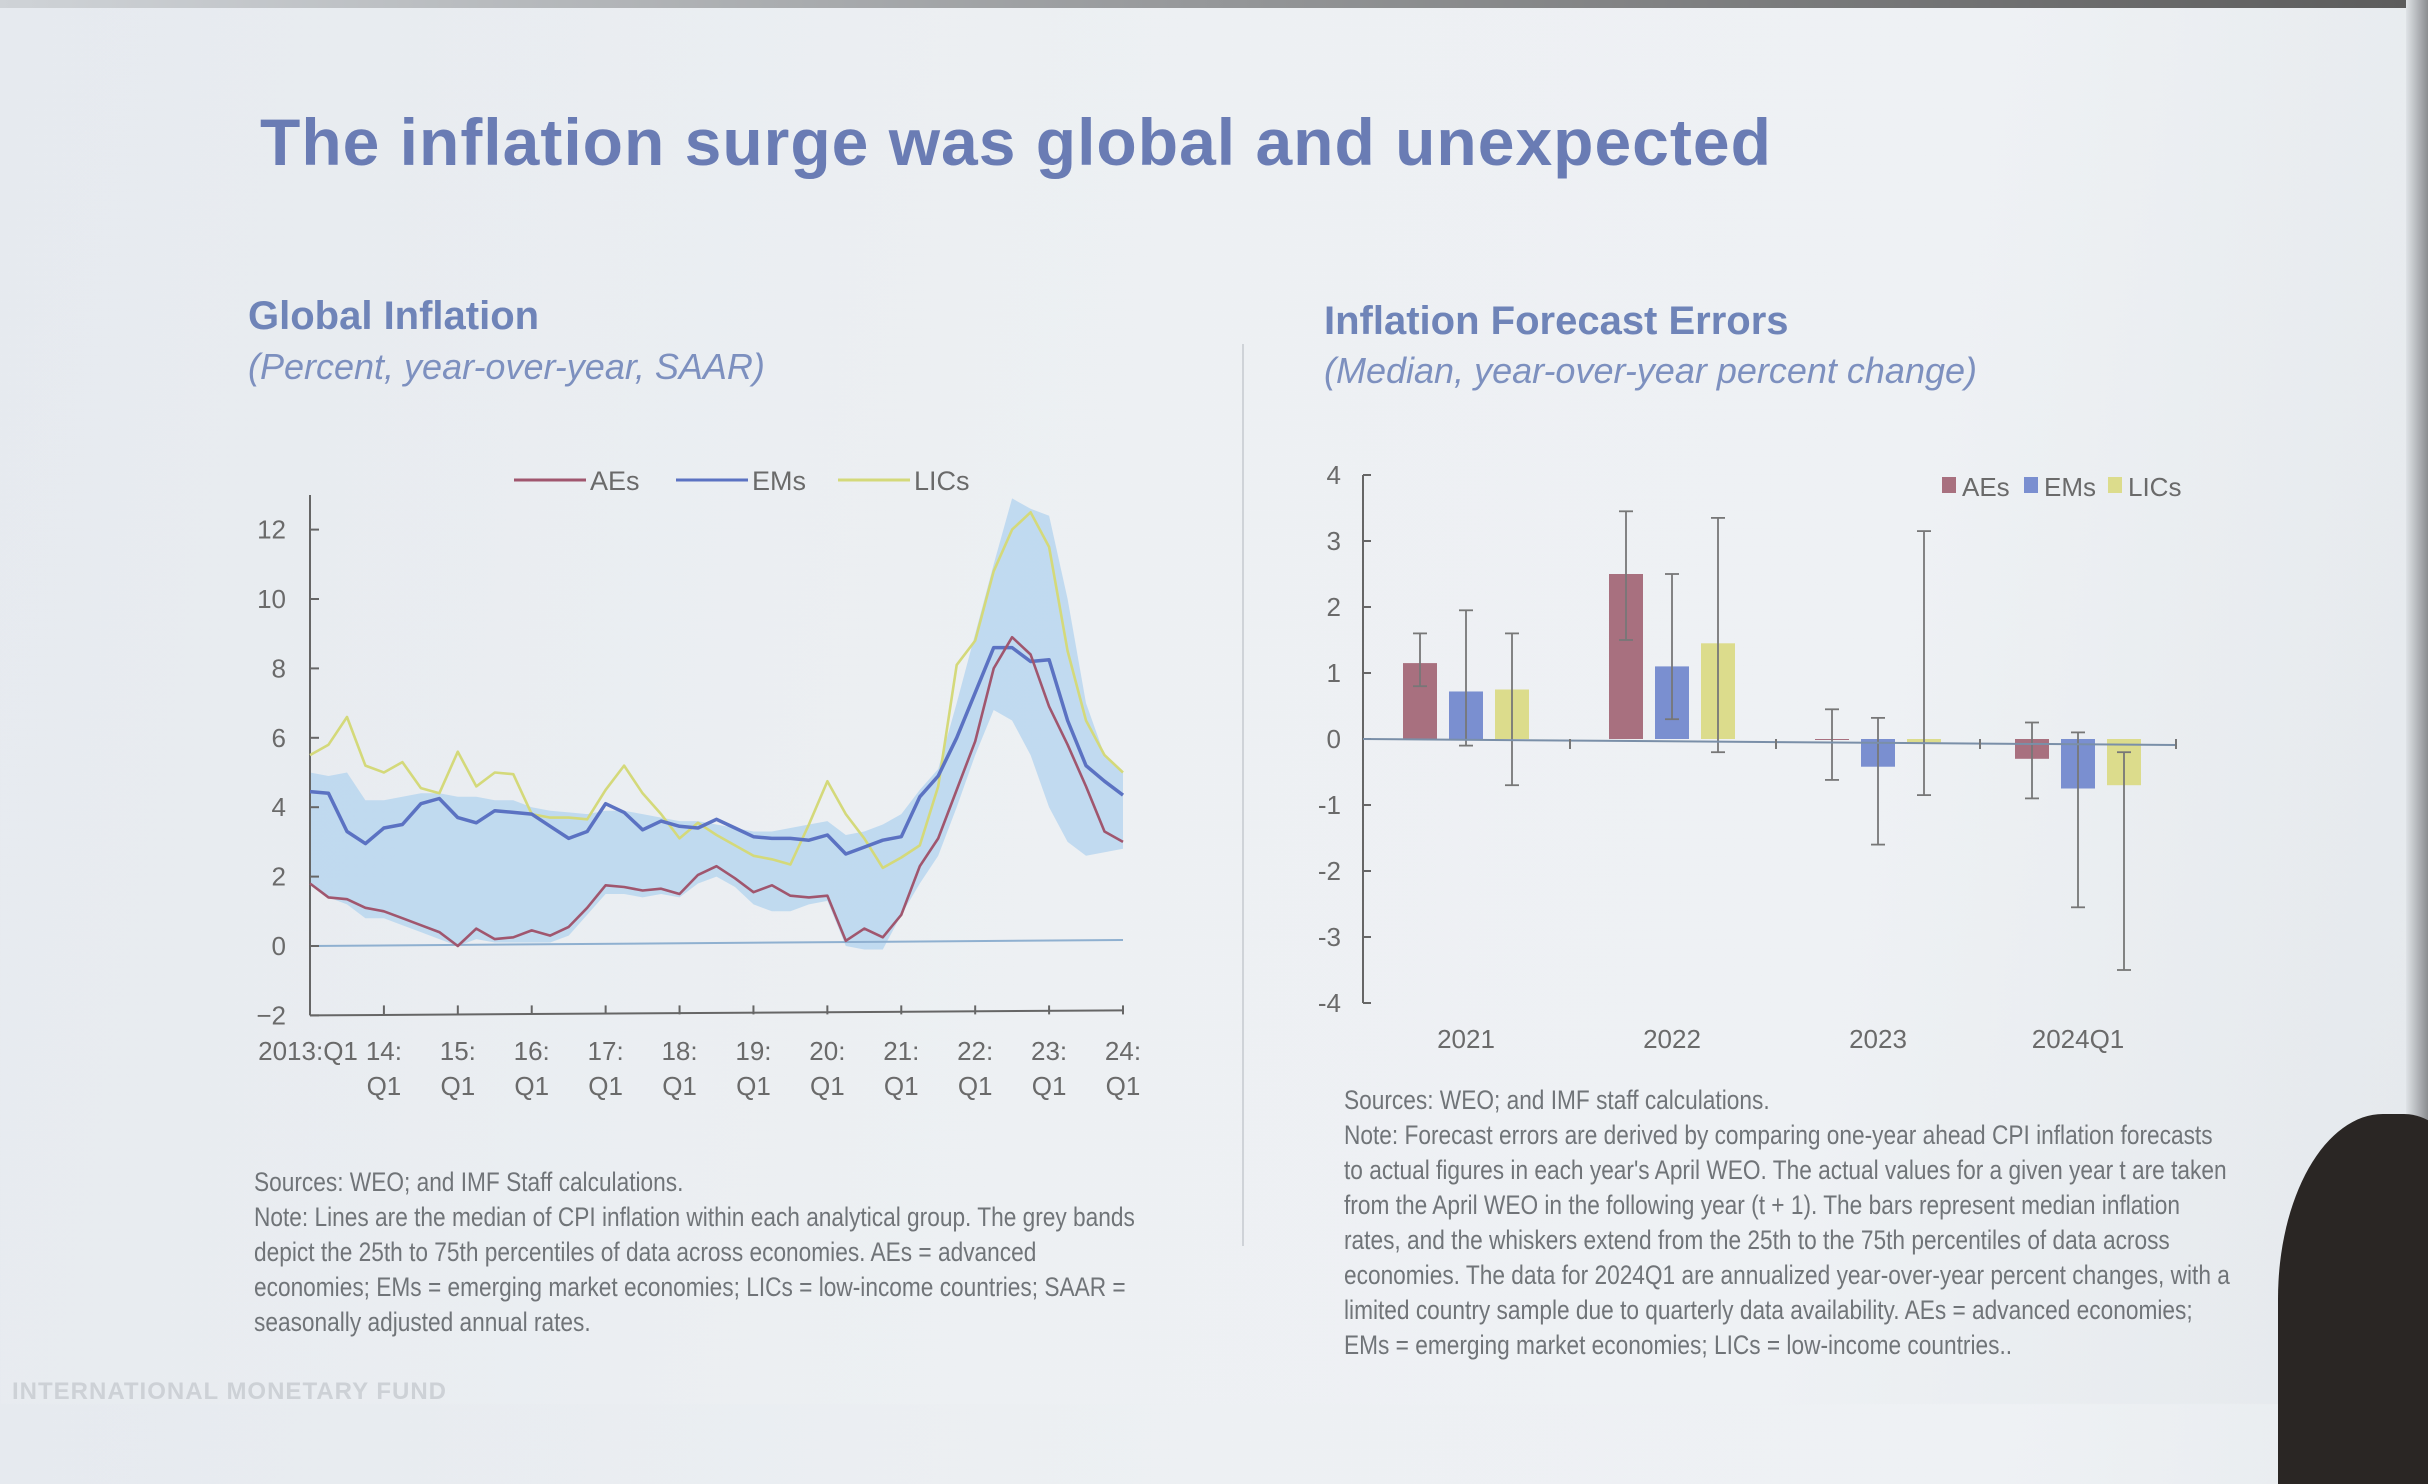 The height and width of the screenshot is (1484, 2428). I want to click on x-tick-label: 17:, so click(606, 1051).